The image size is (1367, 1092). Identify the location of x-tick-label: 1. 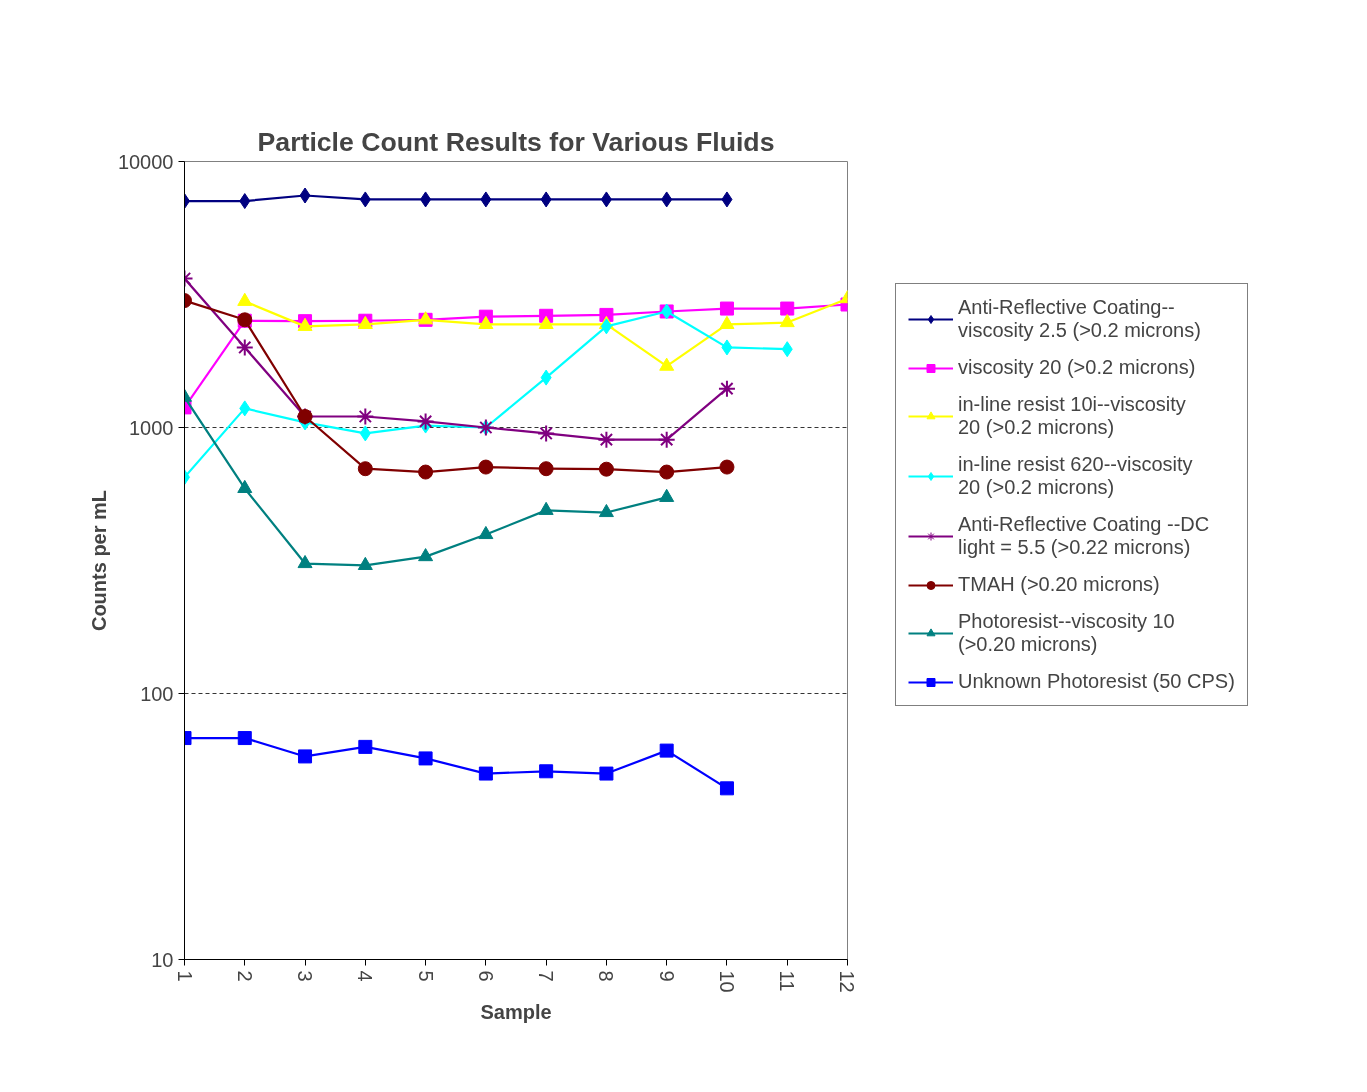
(184, 976).